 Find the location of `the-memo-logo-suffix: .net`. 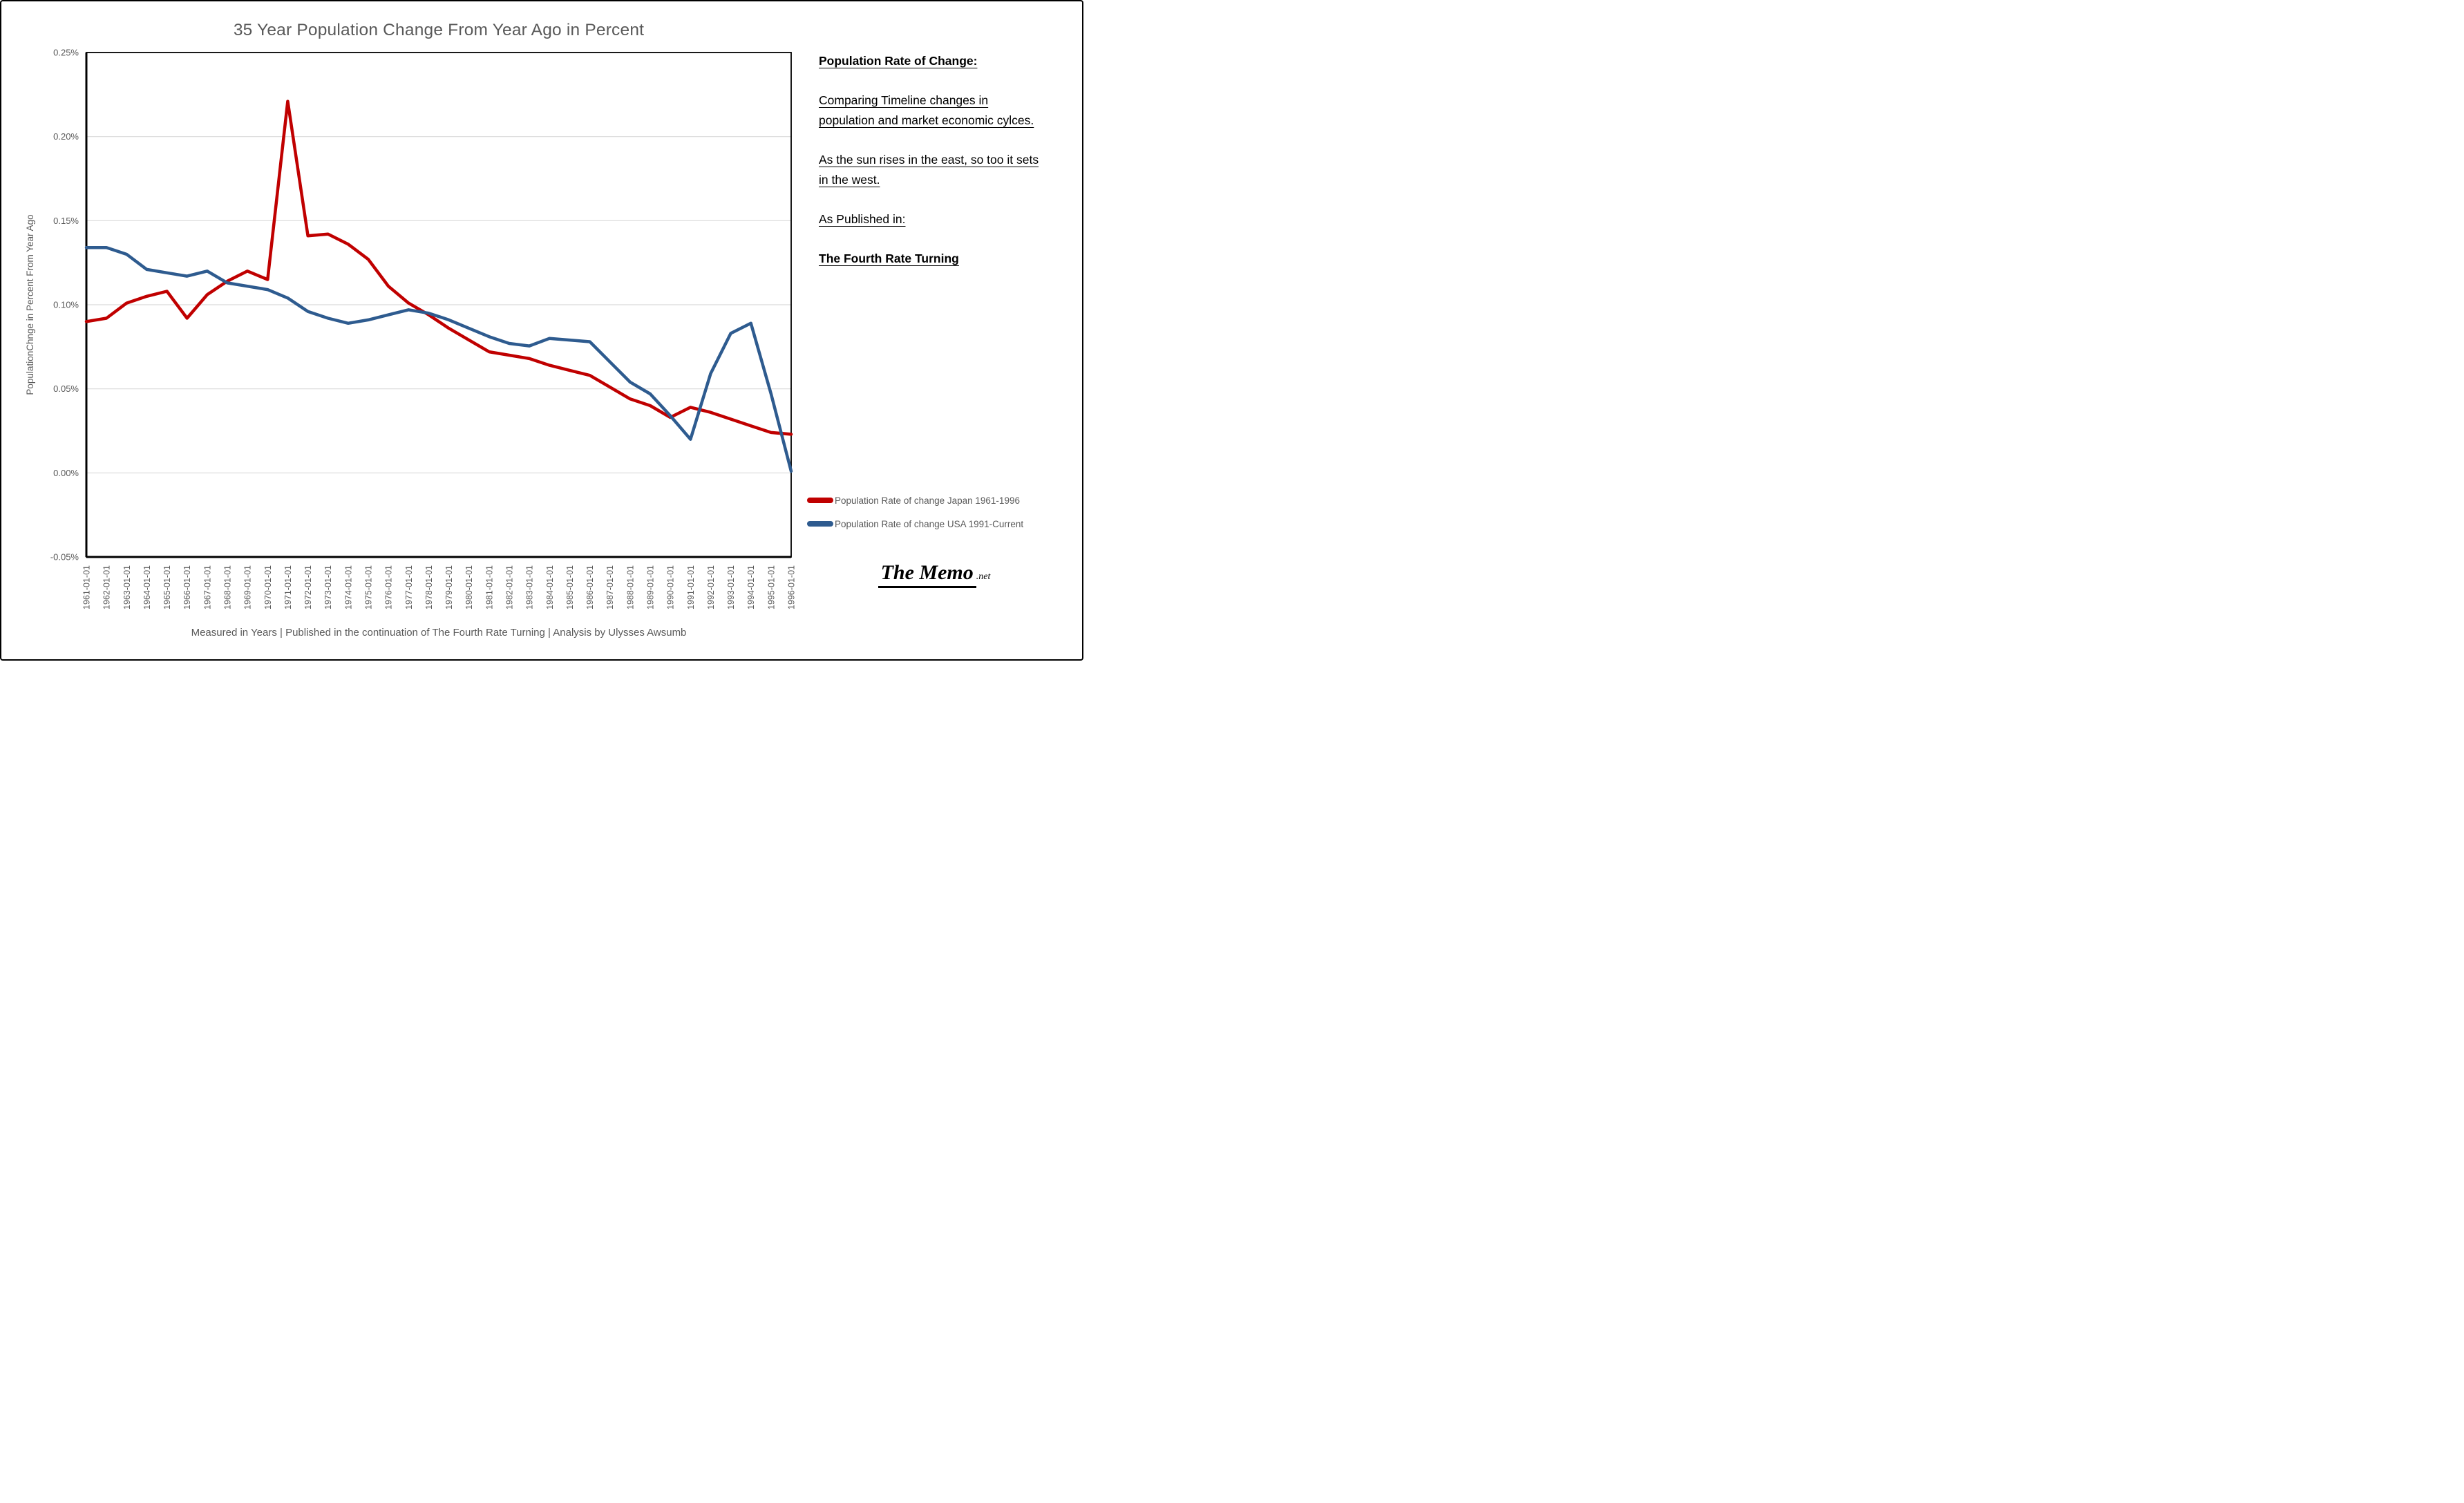

the-memo-logo-suffix: .net is located at coordinates (983, 576).